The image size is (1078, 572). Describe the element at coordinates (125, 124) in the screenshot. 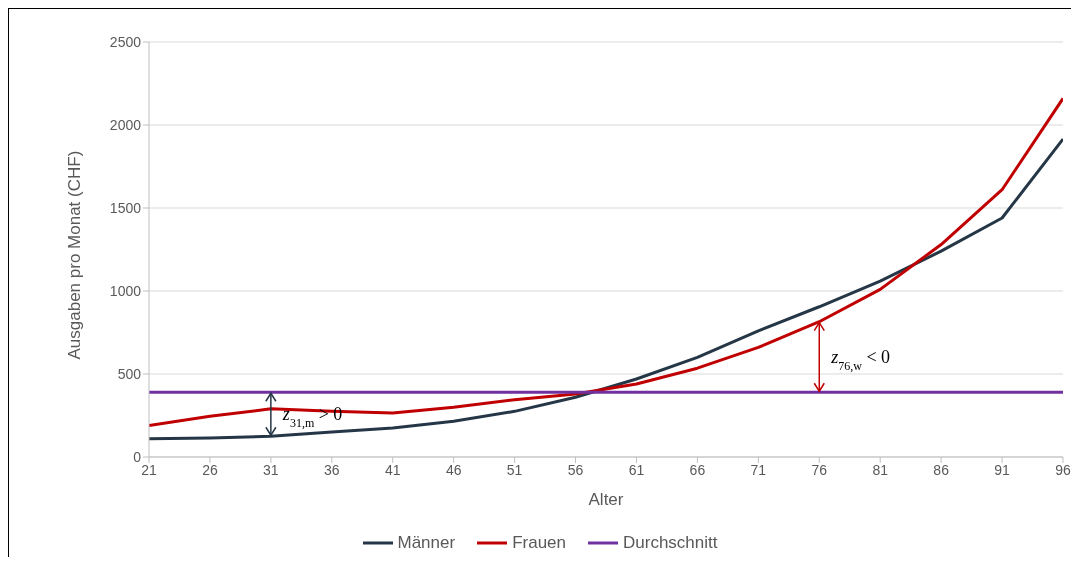

I see `y-tick-label: 2000` at that location.